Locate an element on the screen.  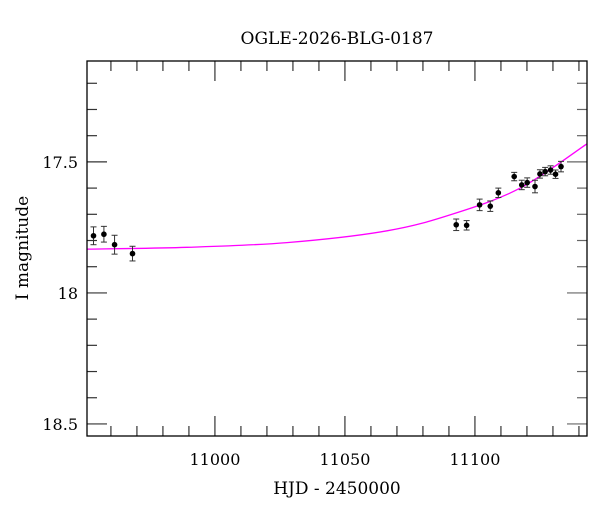
x-tick-label: 11100 is located at coordinates (474, 459).